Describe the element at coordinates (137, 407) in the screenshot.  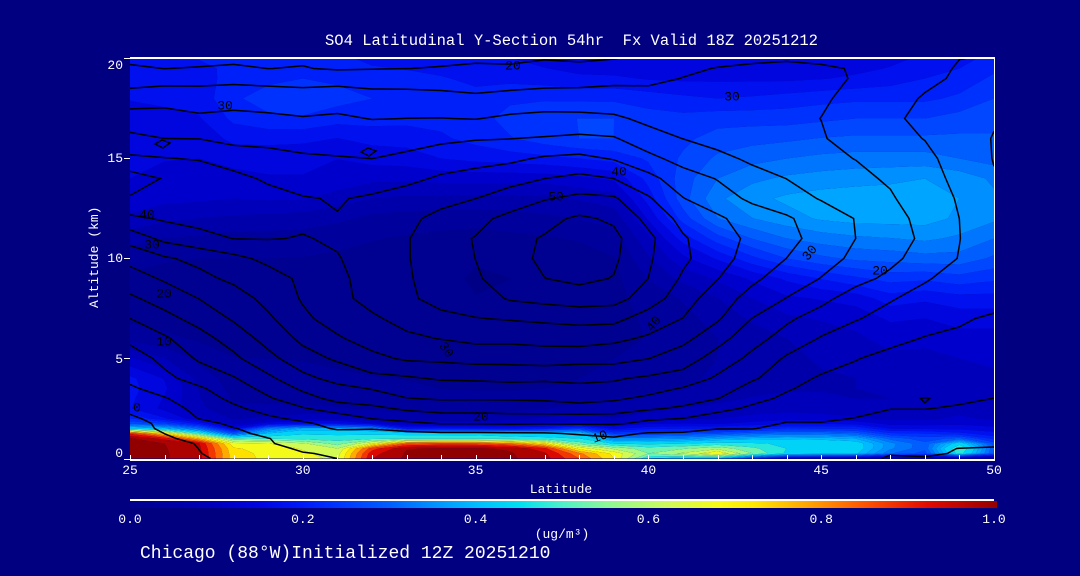
I see `svg-text: 0` at that location.